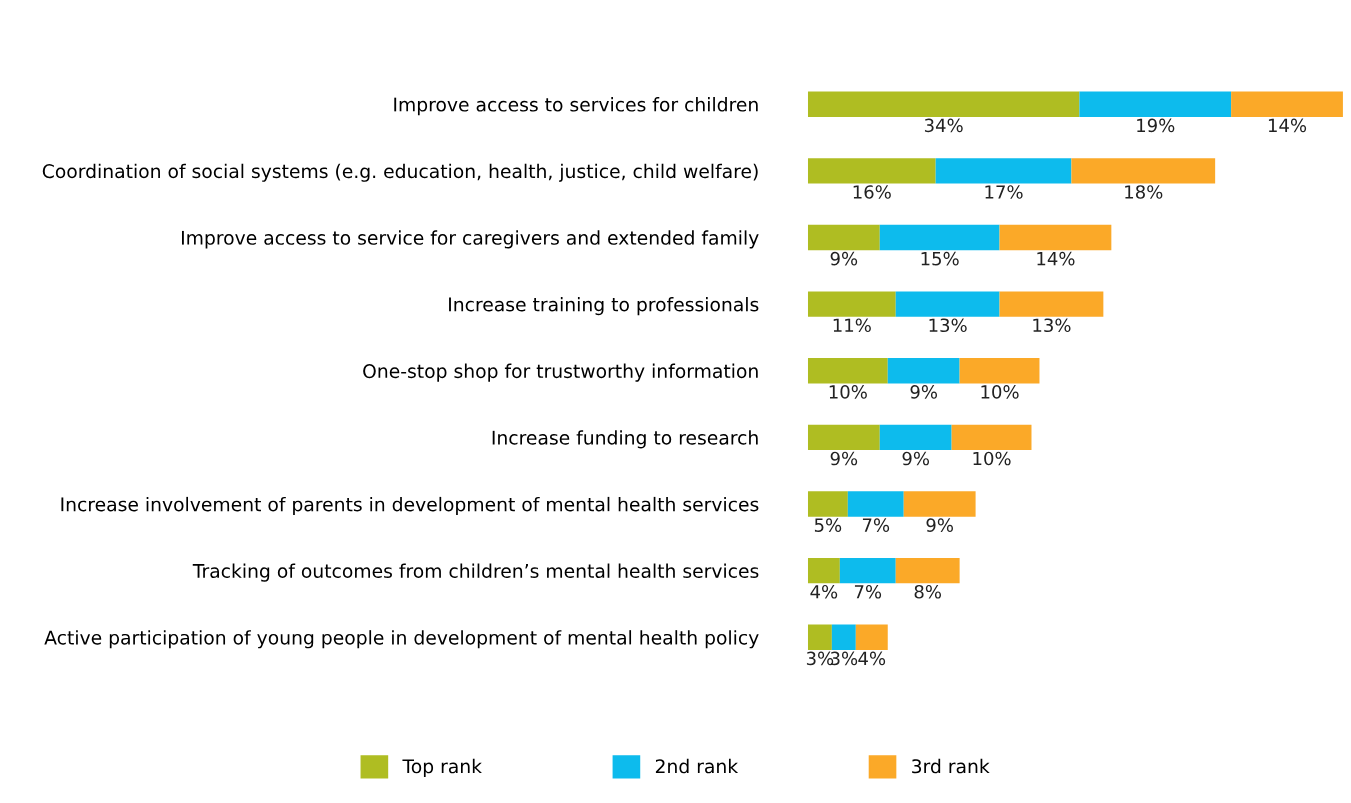  I want to click on data-label: 19%, so click(1156, 125).